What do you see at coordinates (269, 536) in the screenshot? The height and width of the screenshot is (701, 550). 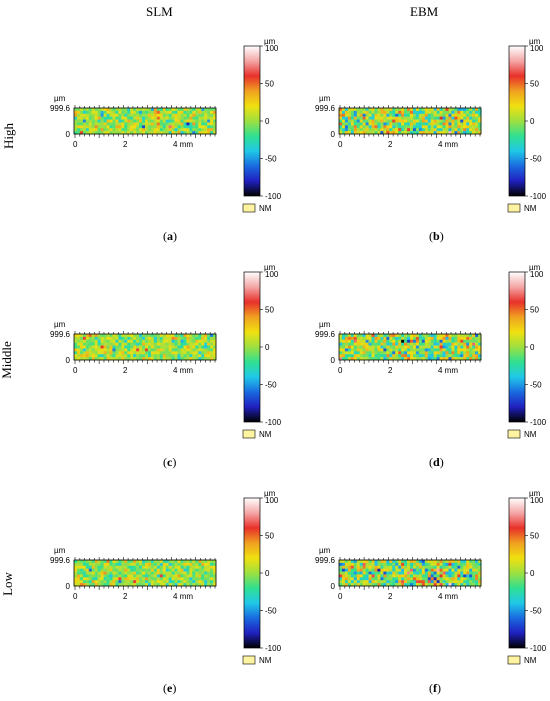 I see `colorbar-tick-label: 50` at bounding box center [269, 536].